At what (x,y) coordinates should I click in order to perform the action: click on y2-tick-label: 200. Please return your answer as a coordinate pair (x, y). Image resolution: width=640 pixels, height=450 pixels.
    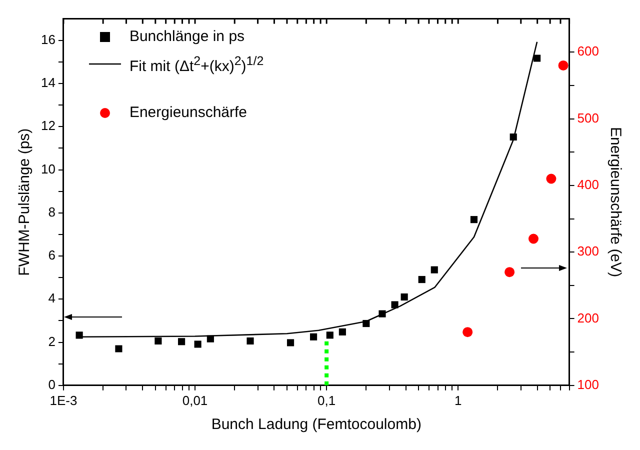
    Looking at the image, I should click on (588, 318).